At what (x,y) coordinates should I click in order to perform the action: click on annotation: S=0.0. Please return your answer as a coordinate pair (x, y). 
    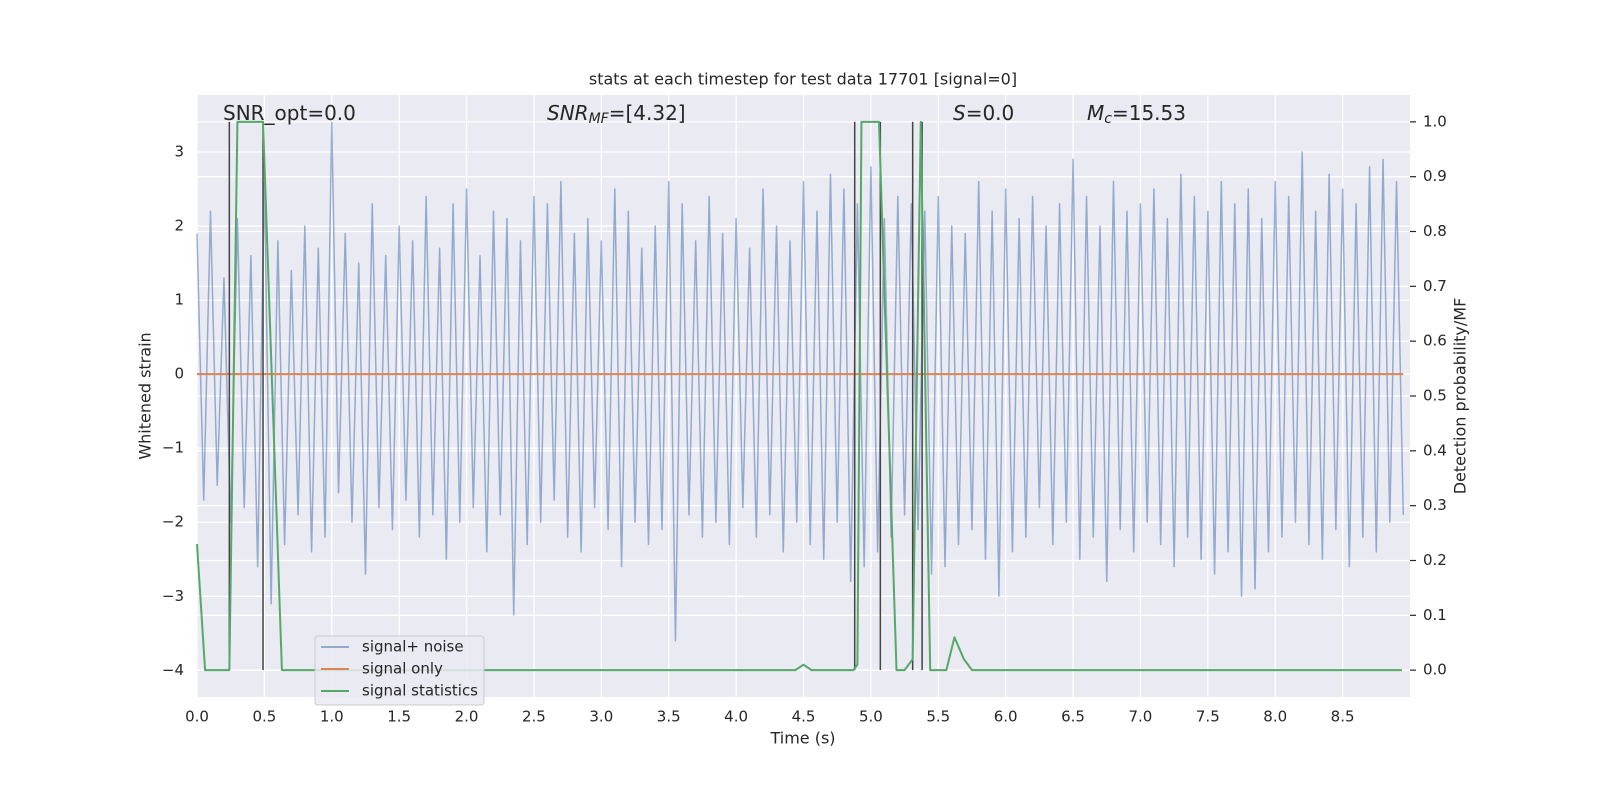
    Looking at the image, I should click on (983, 113).